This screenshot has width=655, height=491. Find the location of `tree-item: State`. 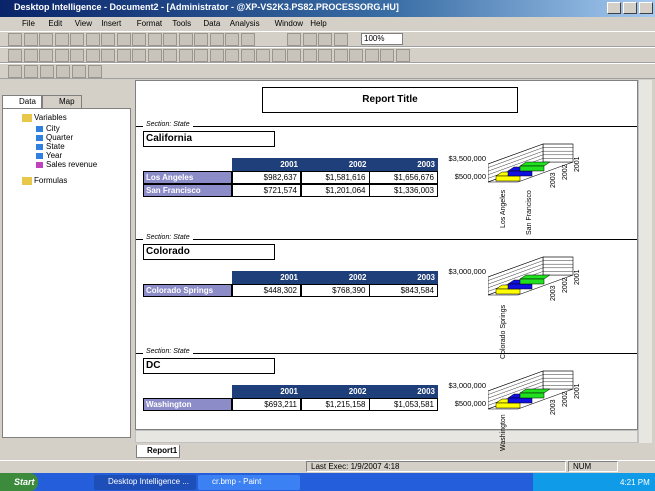

tree-item: State is located at coordinates (55, 146).